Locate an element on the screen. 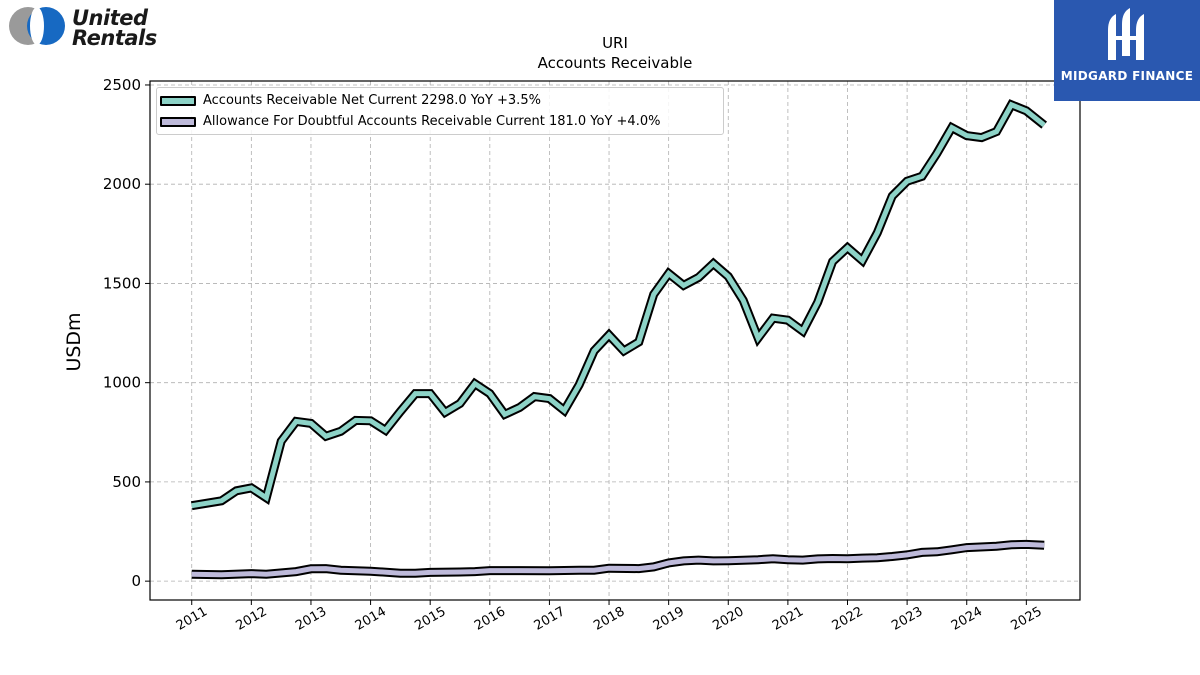 This screenshot has height=675, width=1200. brand-name-line2: Rentals is located at coordinates (114, 38).